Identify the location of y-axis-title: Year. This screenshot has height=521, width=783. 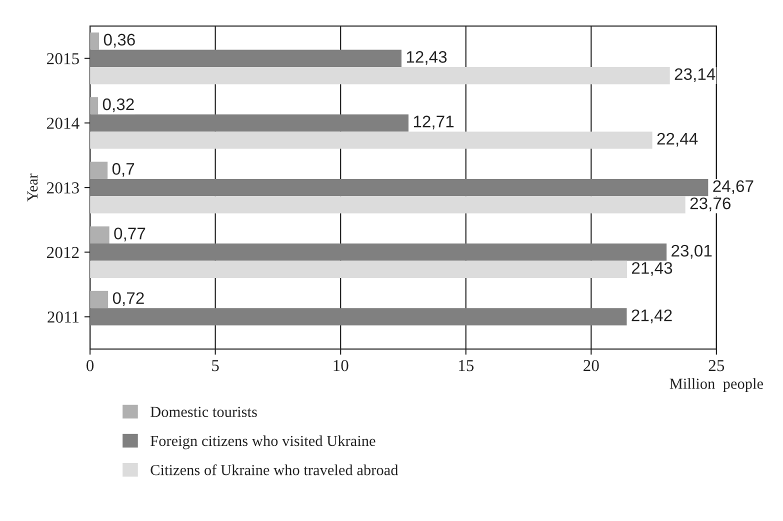
(32, 188).